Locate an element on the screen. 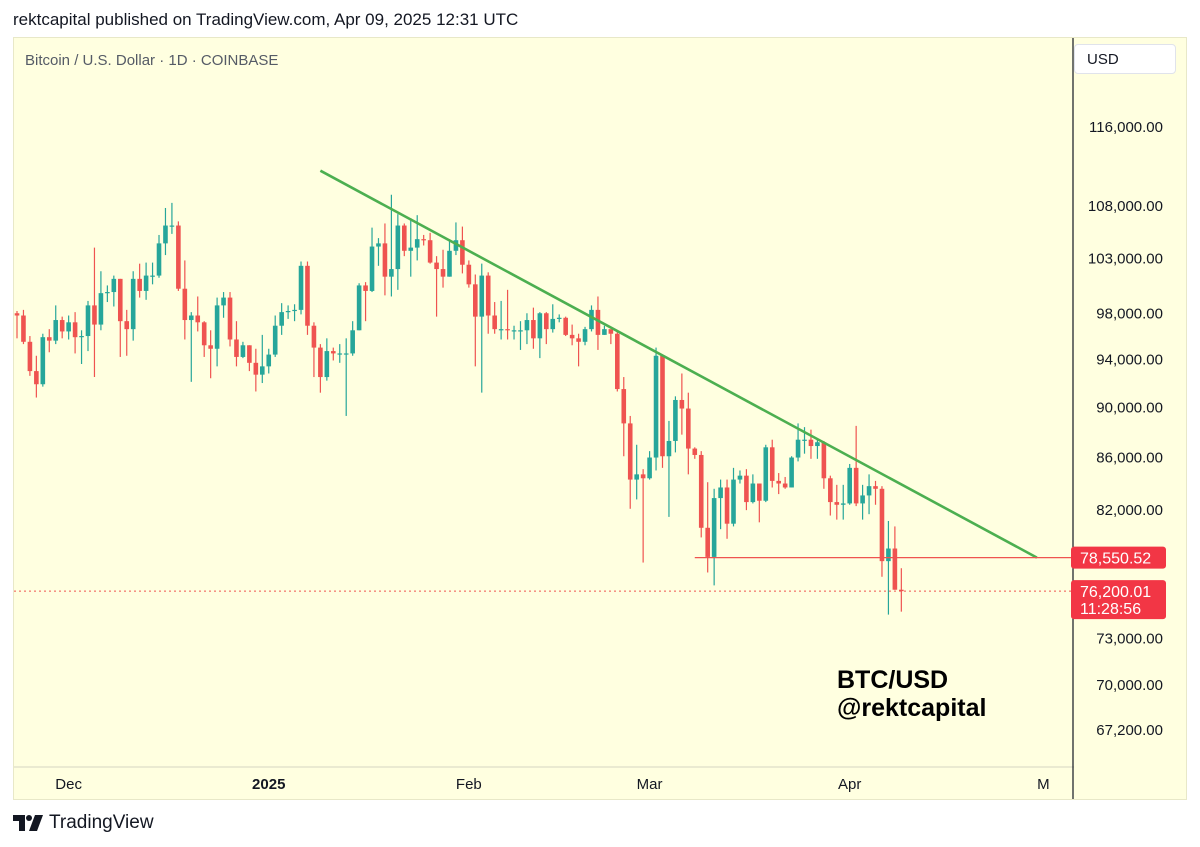 Image resolution: width=1200 pixels, height=847 pixels. time-tick-label: Feb is located at coordinates (469, 784).